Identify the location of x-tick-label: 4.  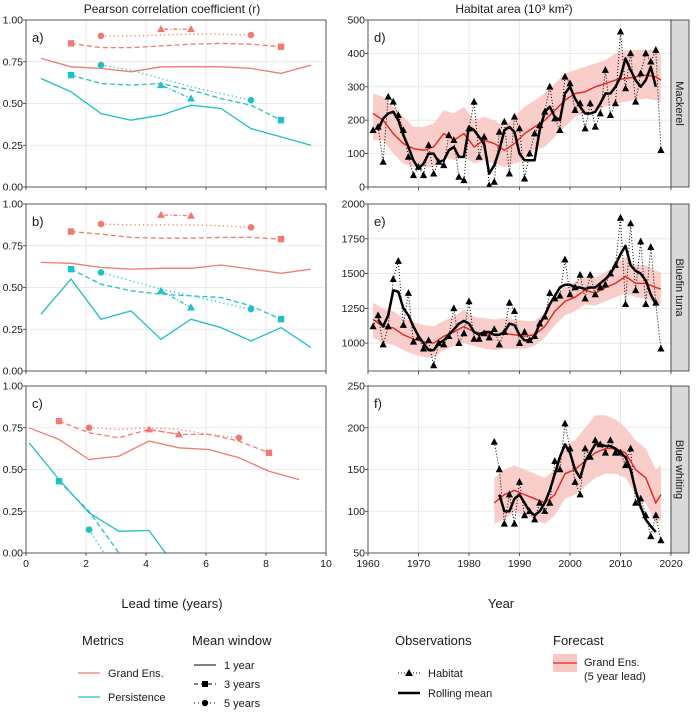
(146, 564).